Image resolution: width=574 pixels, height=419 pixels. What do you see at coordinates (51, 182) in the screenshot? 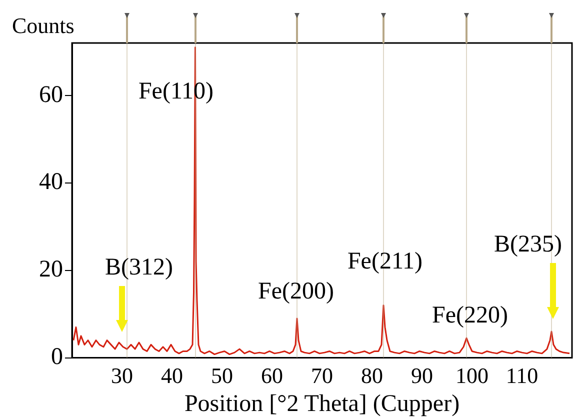
I see `y-tick-label: 40` at bounding box center [51, 182].